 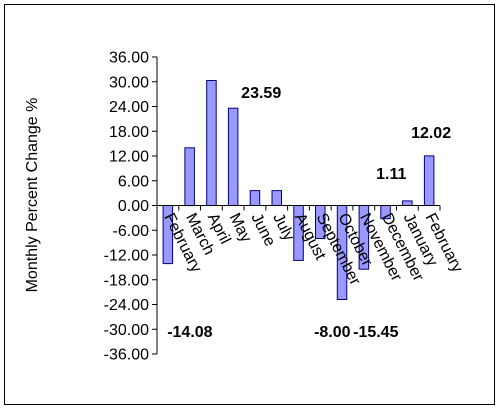 I want to click on data-label-3: 23.59, so click(x=261, y=93).